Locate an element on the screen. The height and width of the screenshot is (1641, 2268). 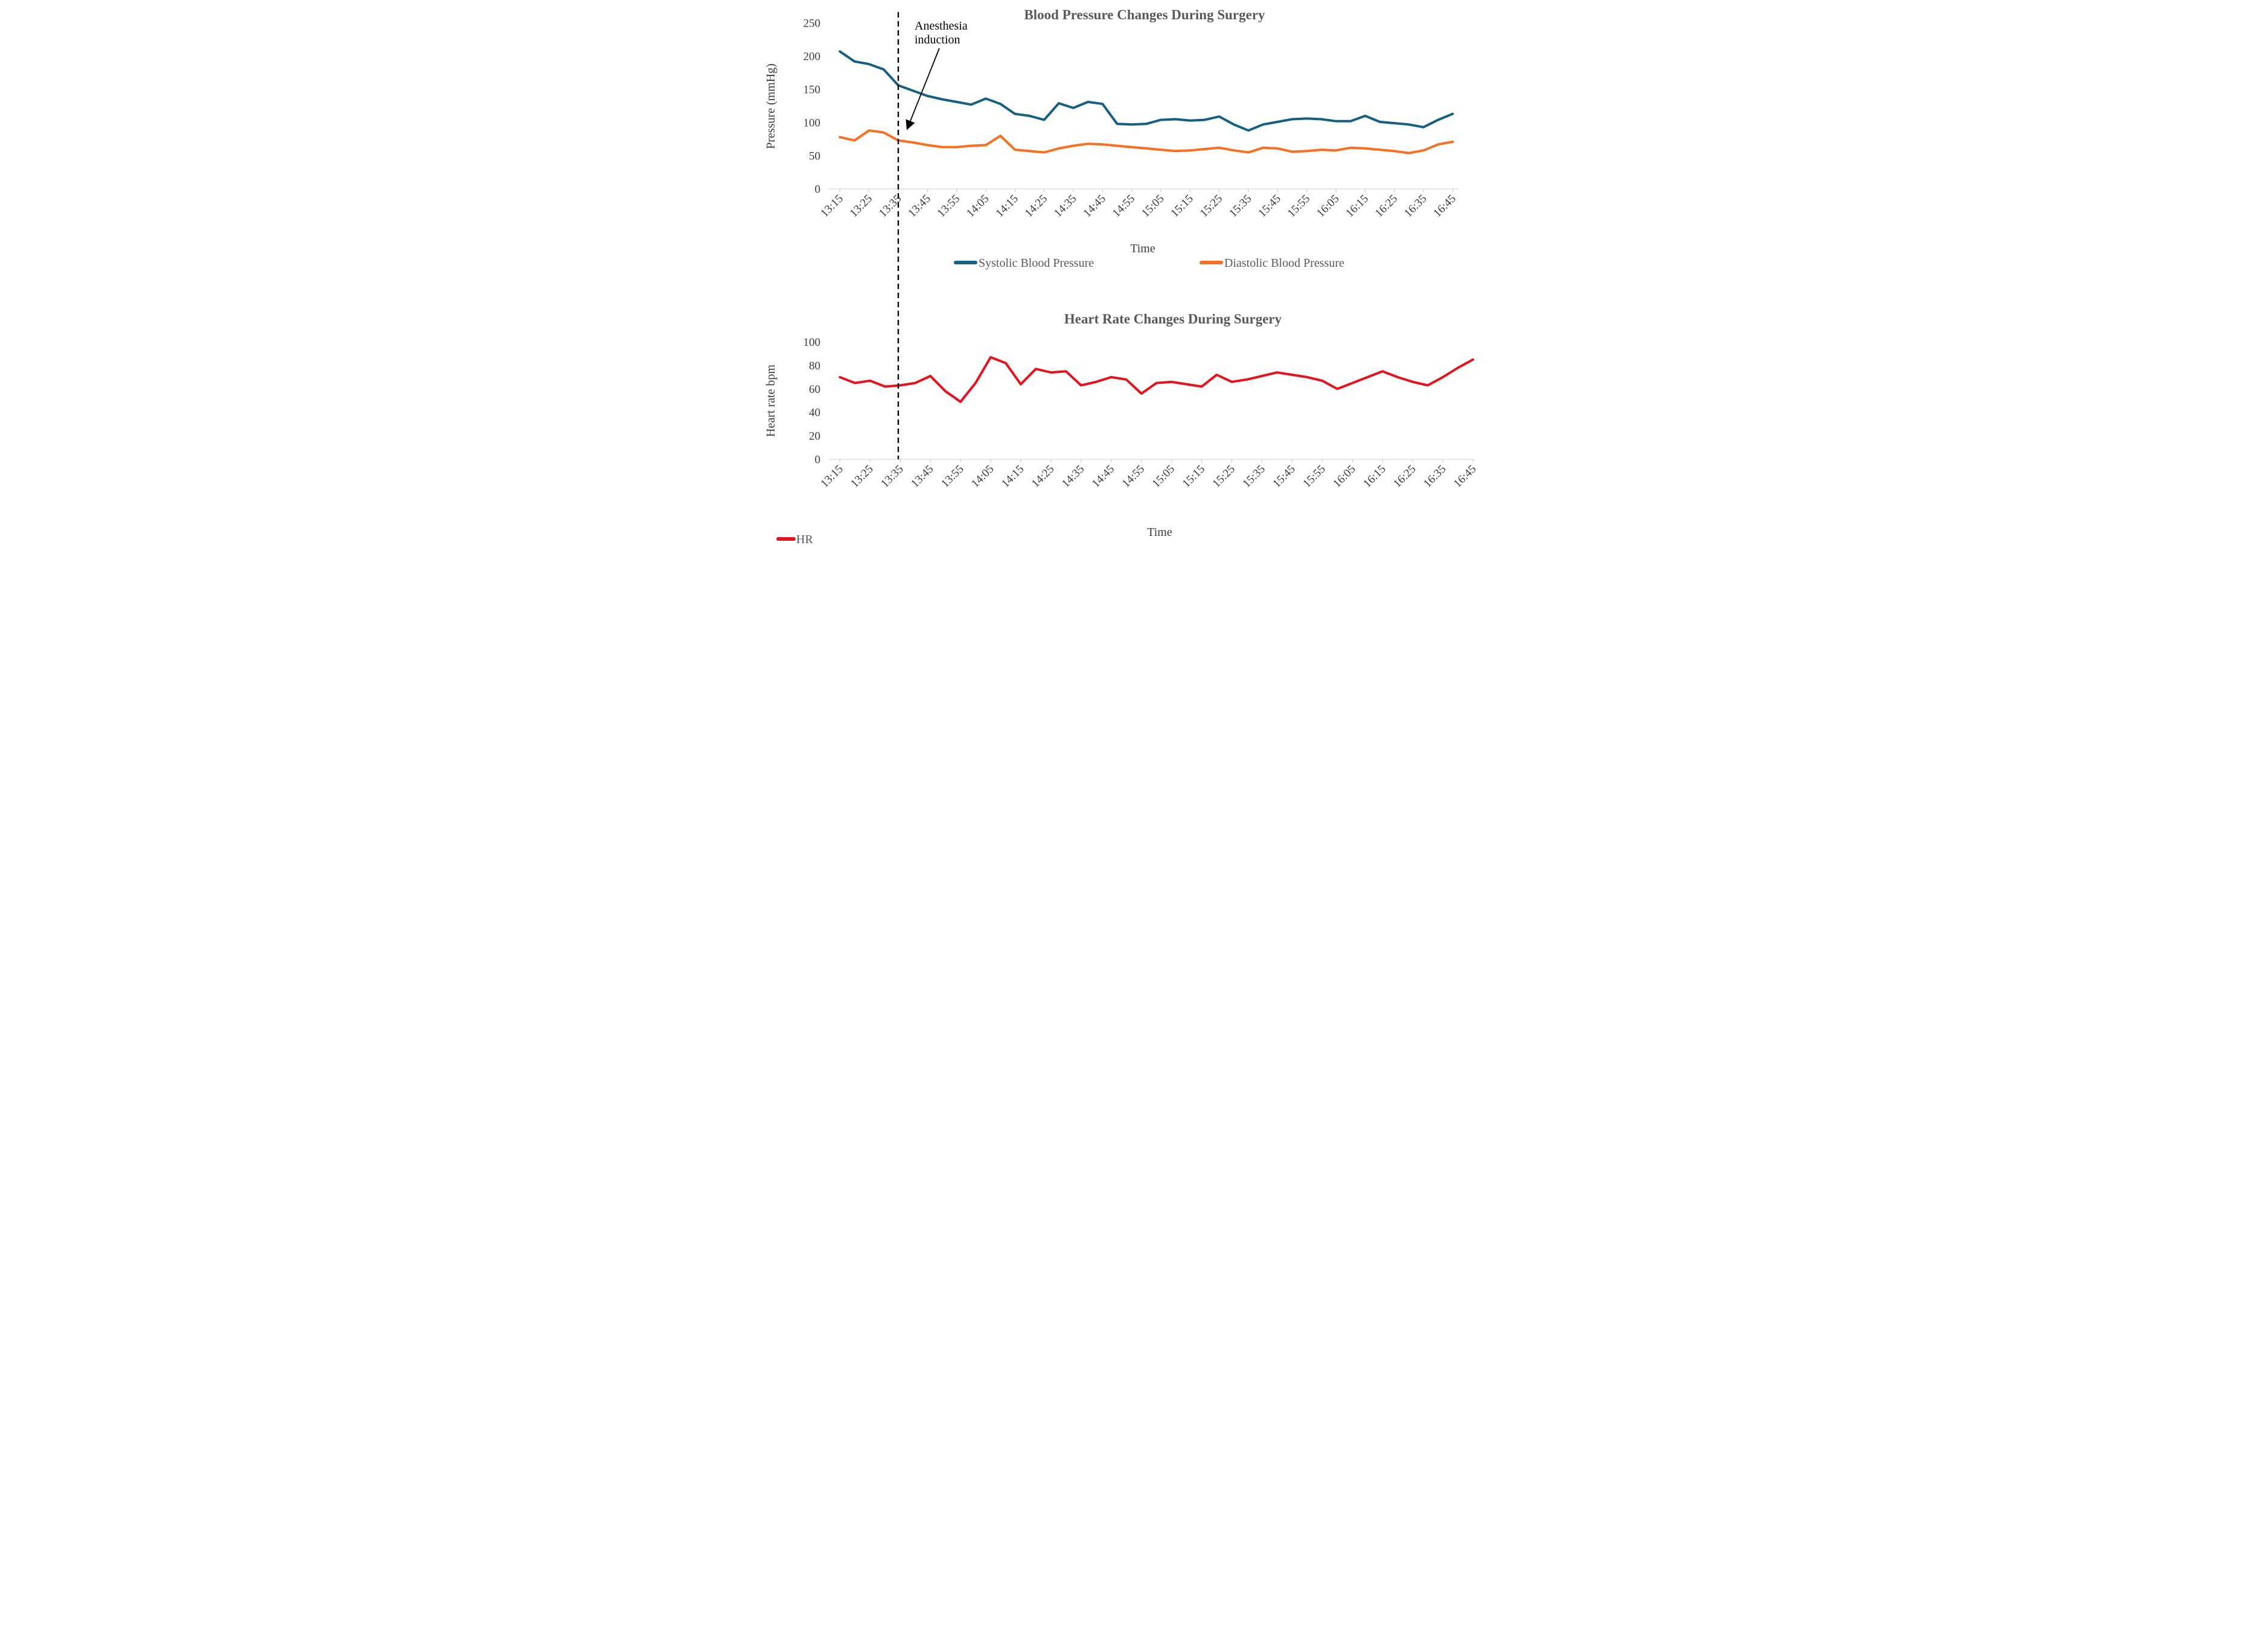
blood-pressure-y-tick-label: 50 is located at coordinates (815, 156).